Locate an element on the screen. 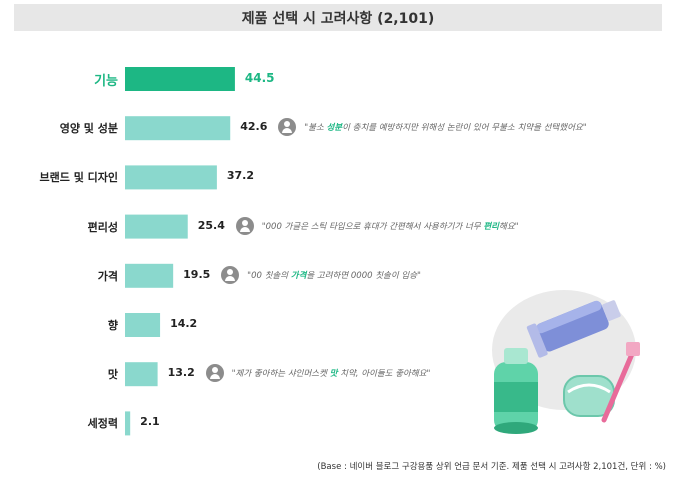 The image size is (680, 493). value-label: 25.4 is located at coordinates (211, 225).